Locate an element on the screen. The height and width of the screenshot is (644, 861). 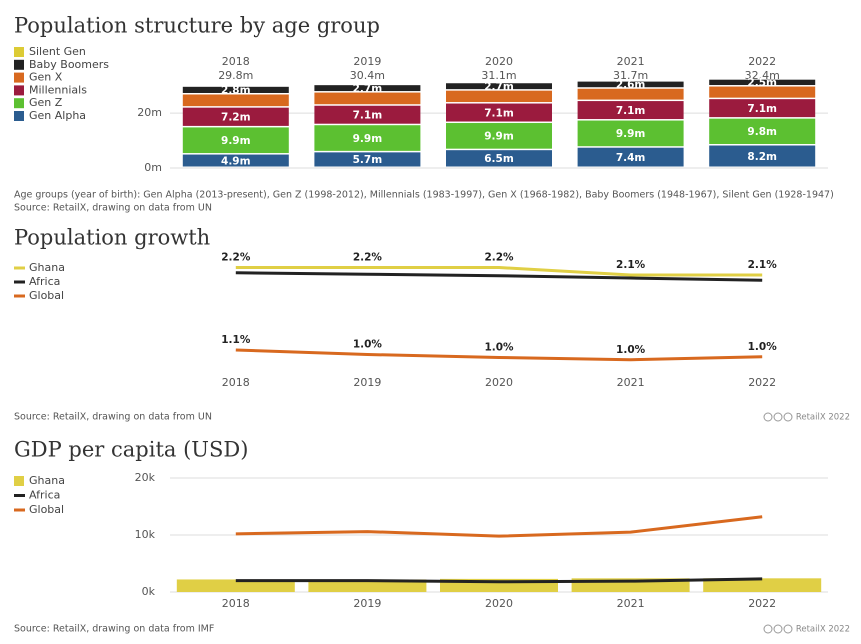
legend-label: Baby Boomers is located at coordinates (69, 64).